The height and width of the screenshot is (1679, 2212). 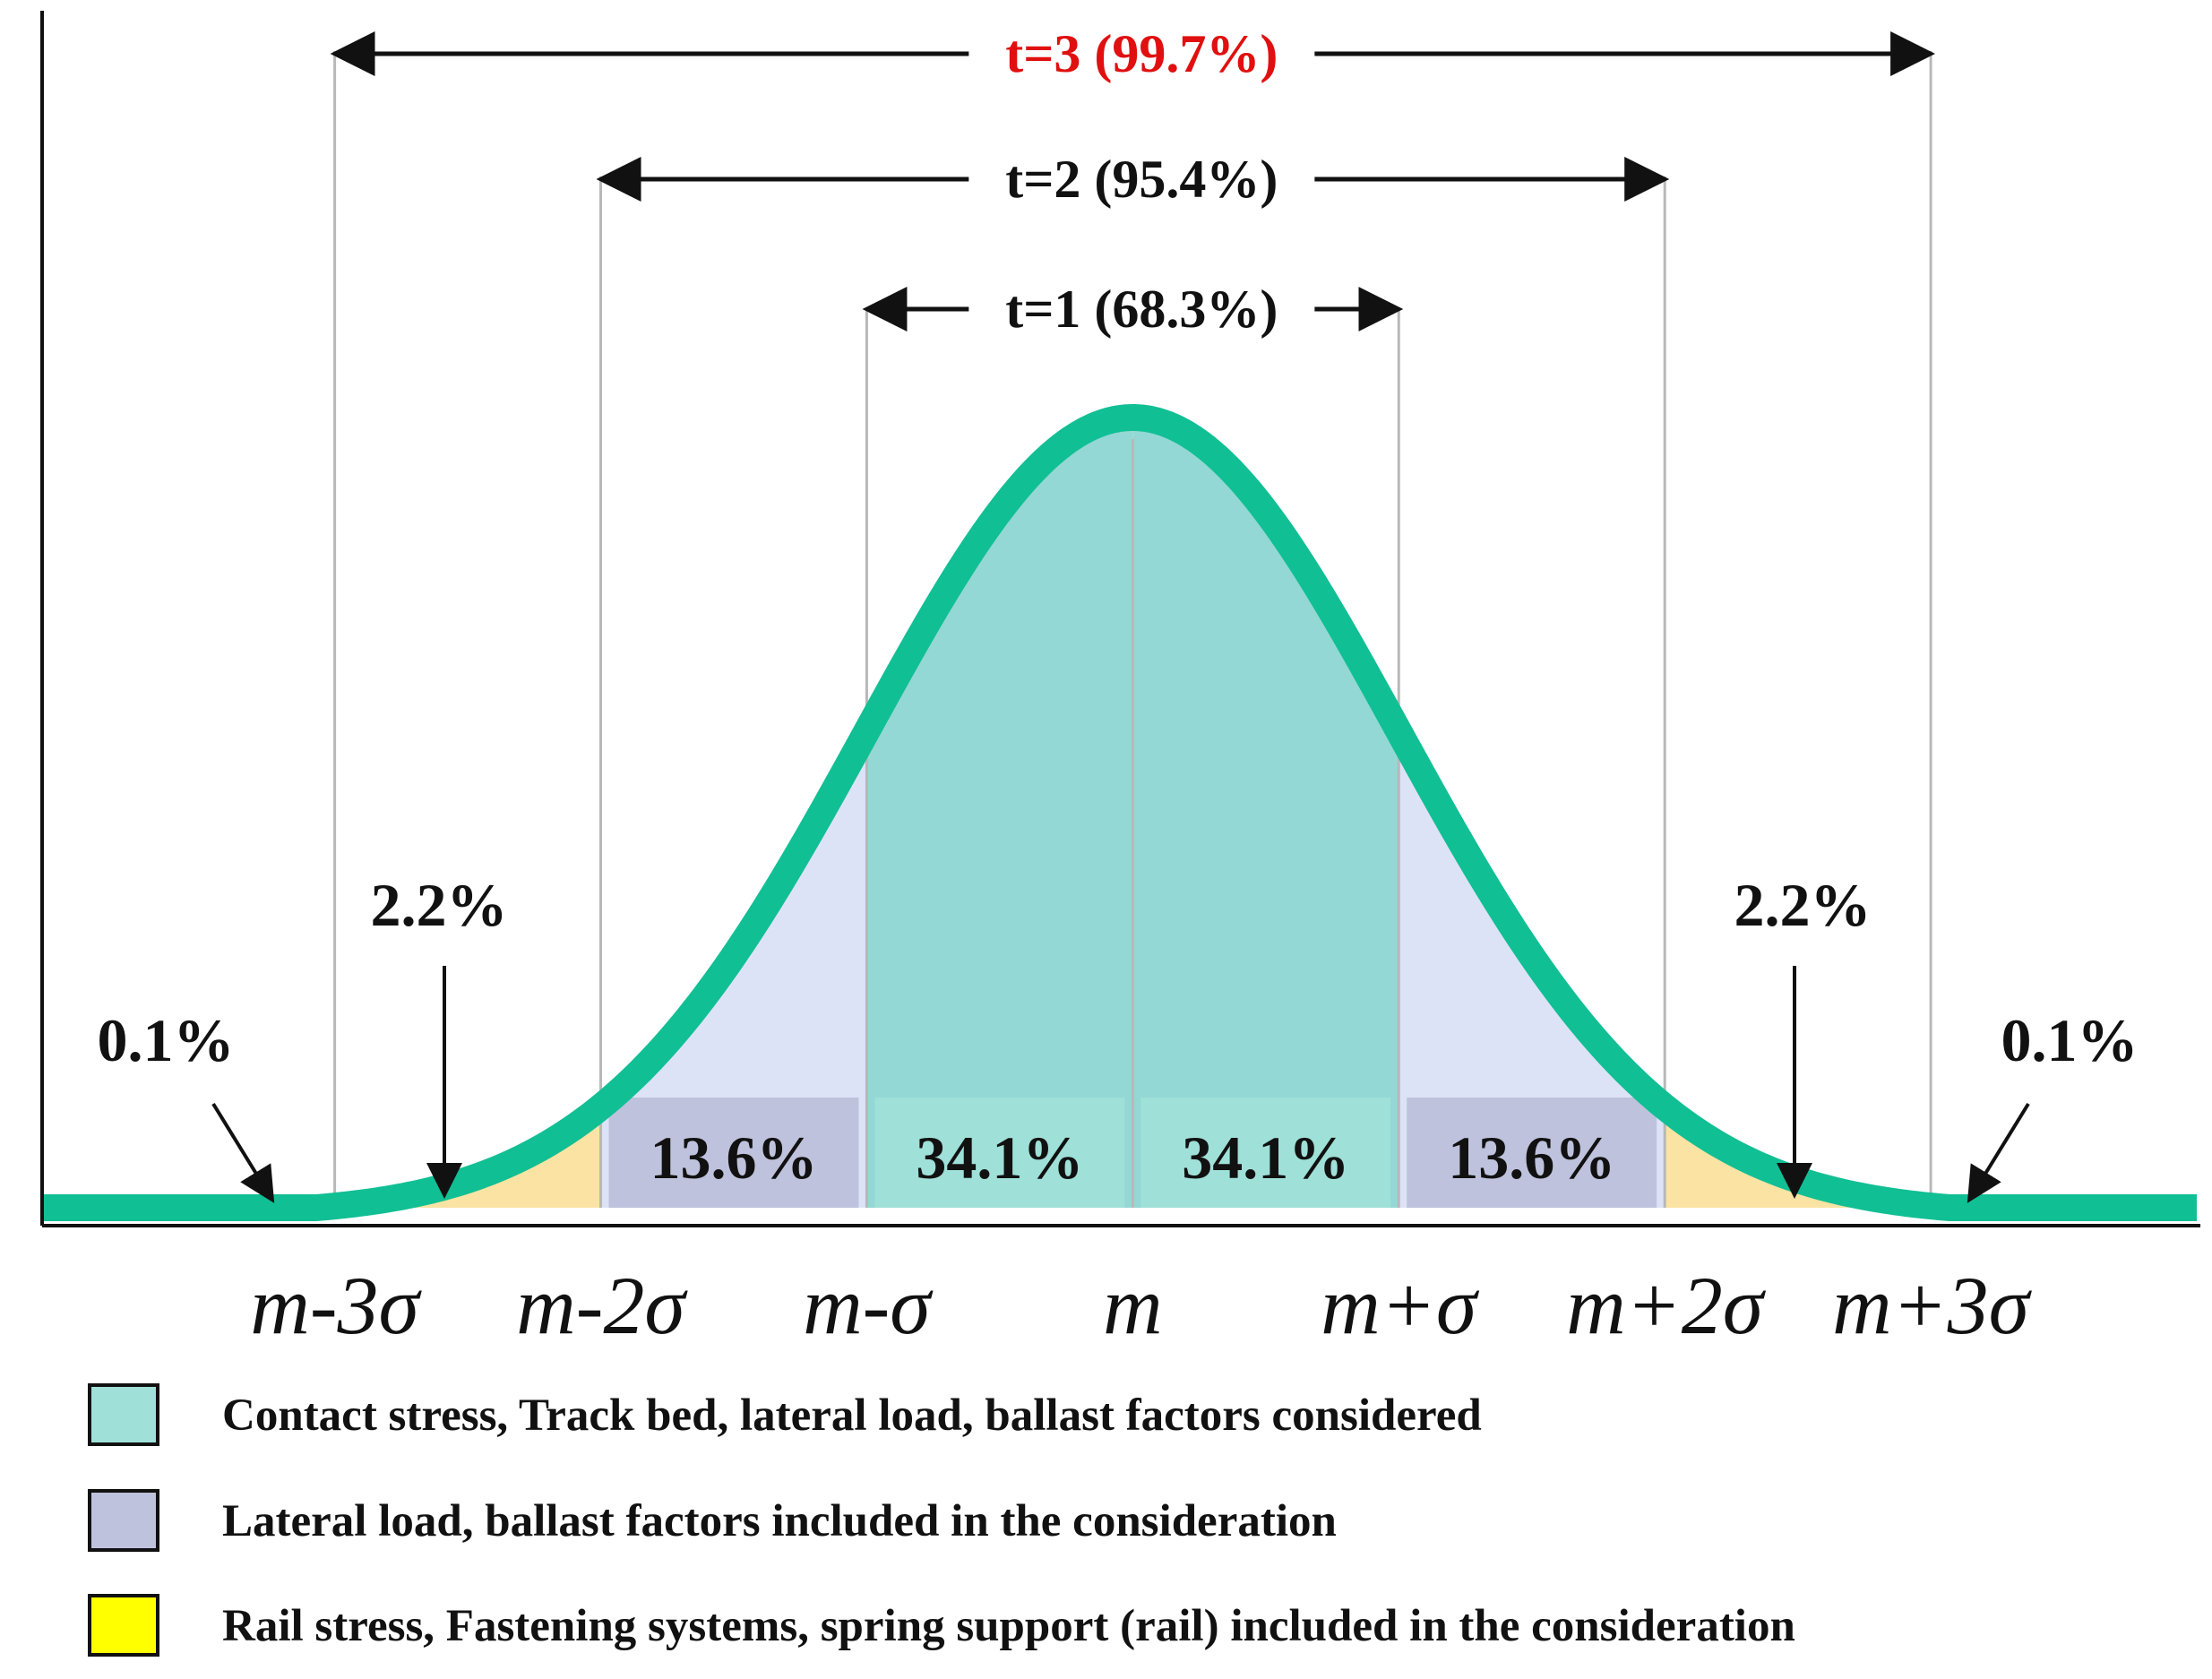 I want to click on region-label-1: 2.2%, so click(x=439, y=905).